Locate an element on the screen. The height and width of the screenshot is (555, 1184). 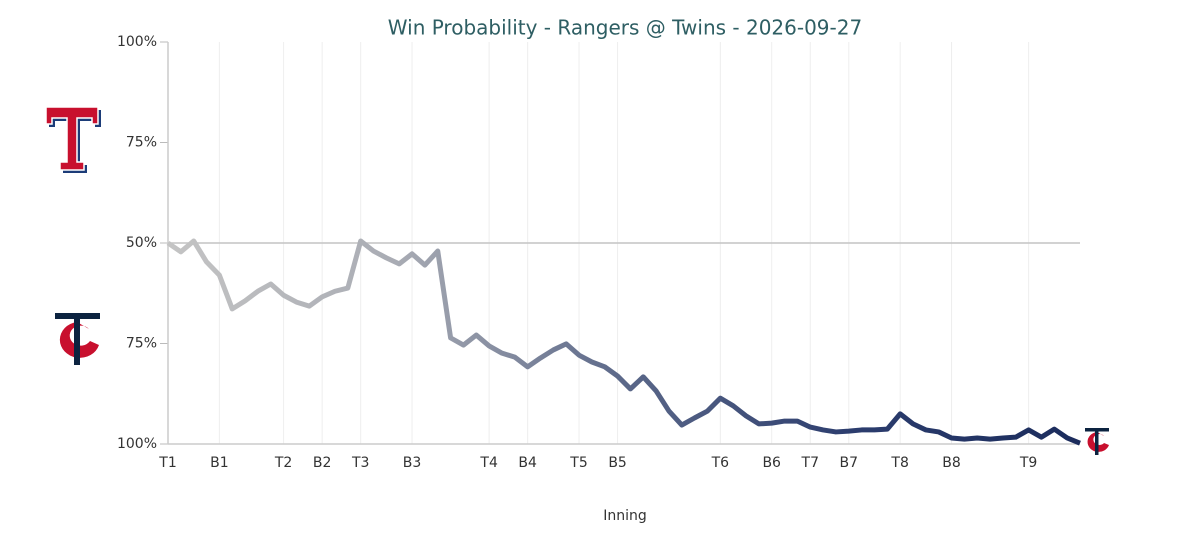
x-tick-label: T9 is located at coordinates (1028, 463).